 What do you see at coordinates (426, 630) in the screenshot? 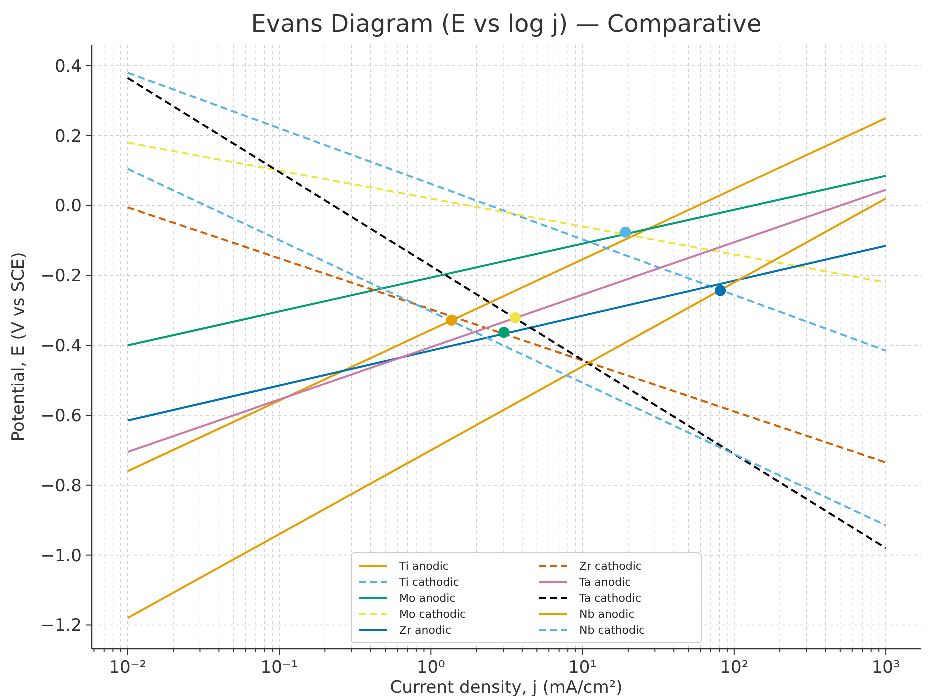
I see `legend-label: Zr anodic` at bounding box center [426, 630].